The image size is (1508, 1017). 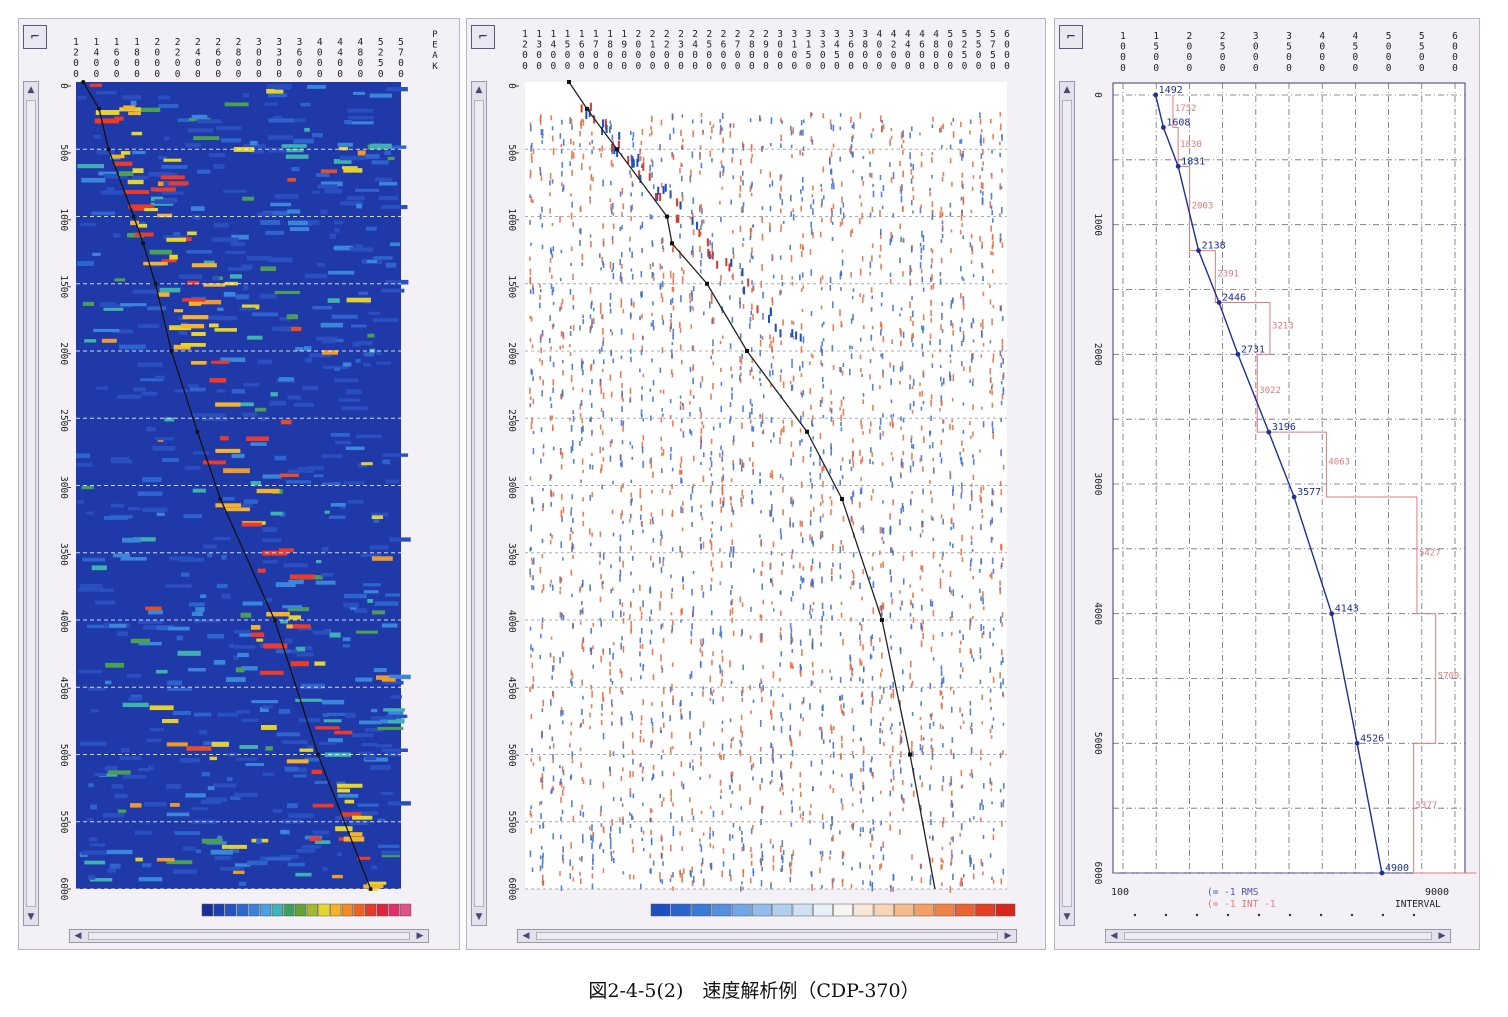 I want to click on svg-text: 5, so click(x=993, y=34).